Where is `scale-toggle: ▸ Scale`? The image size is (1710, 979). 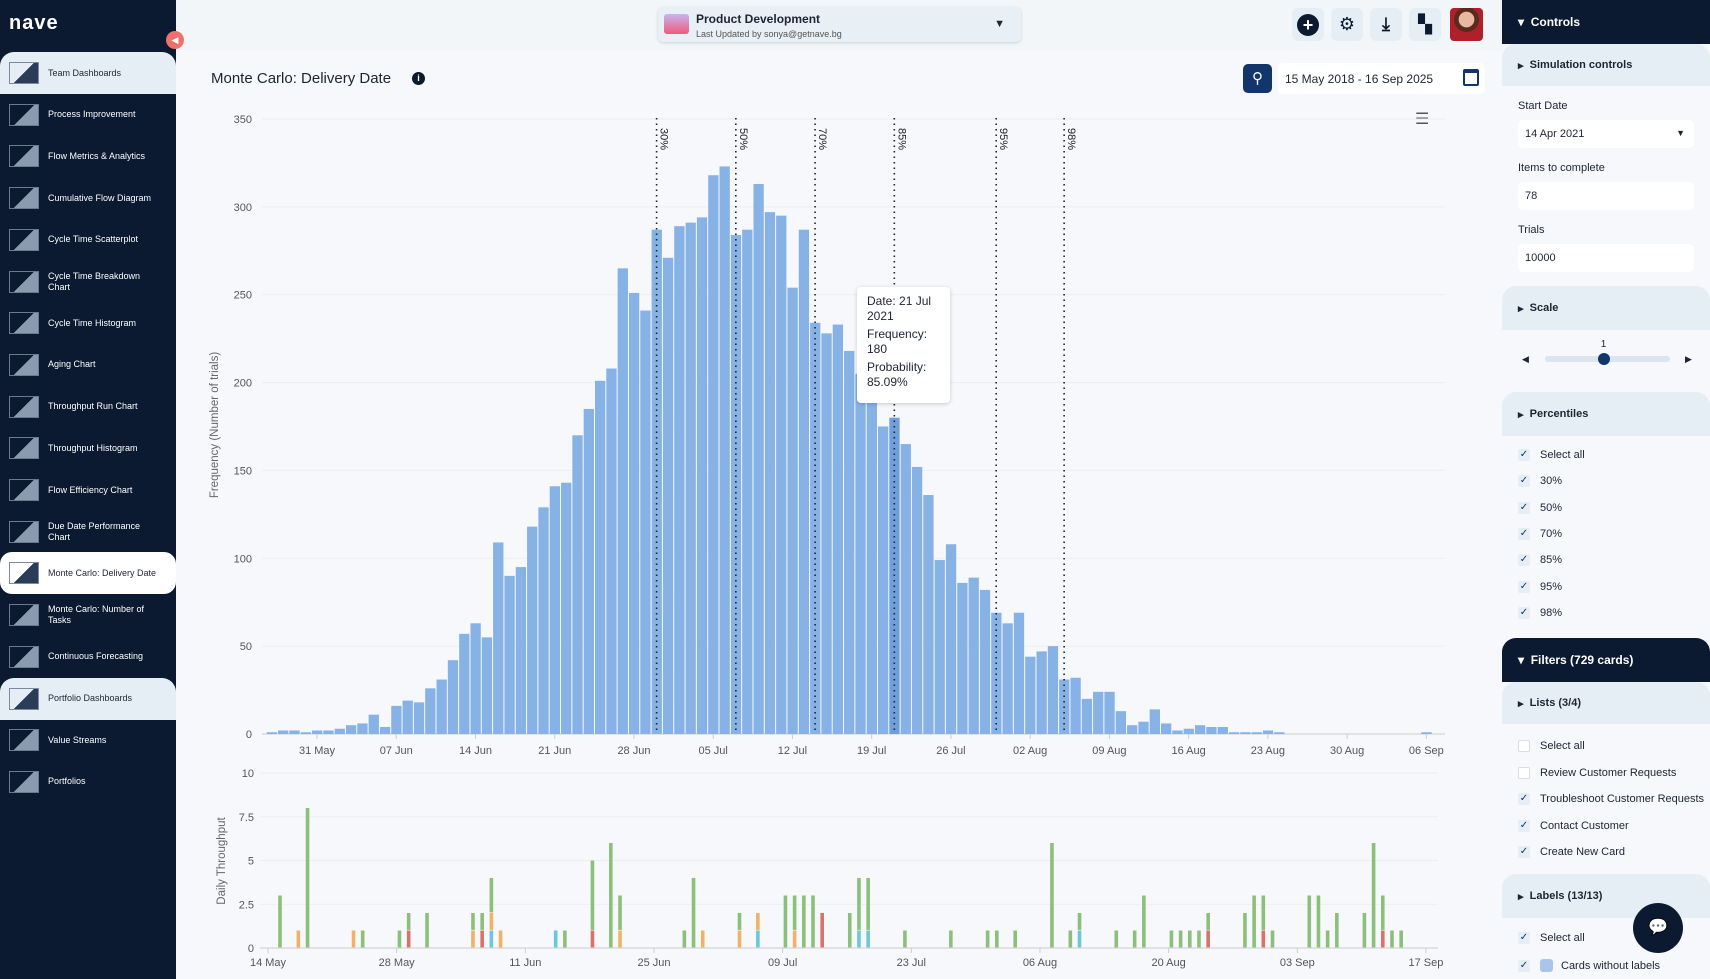
scale-toggle: ▸ Scale is located at coordinates (1606, 308).